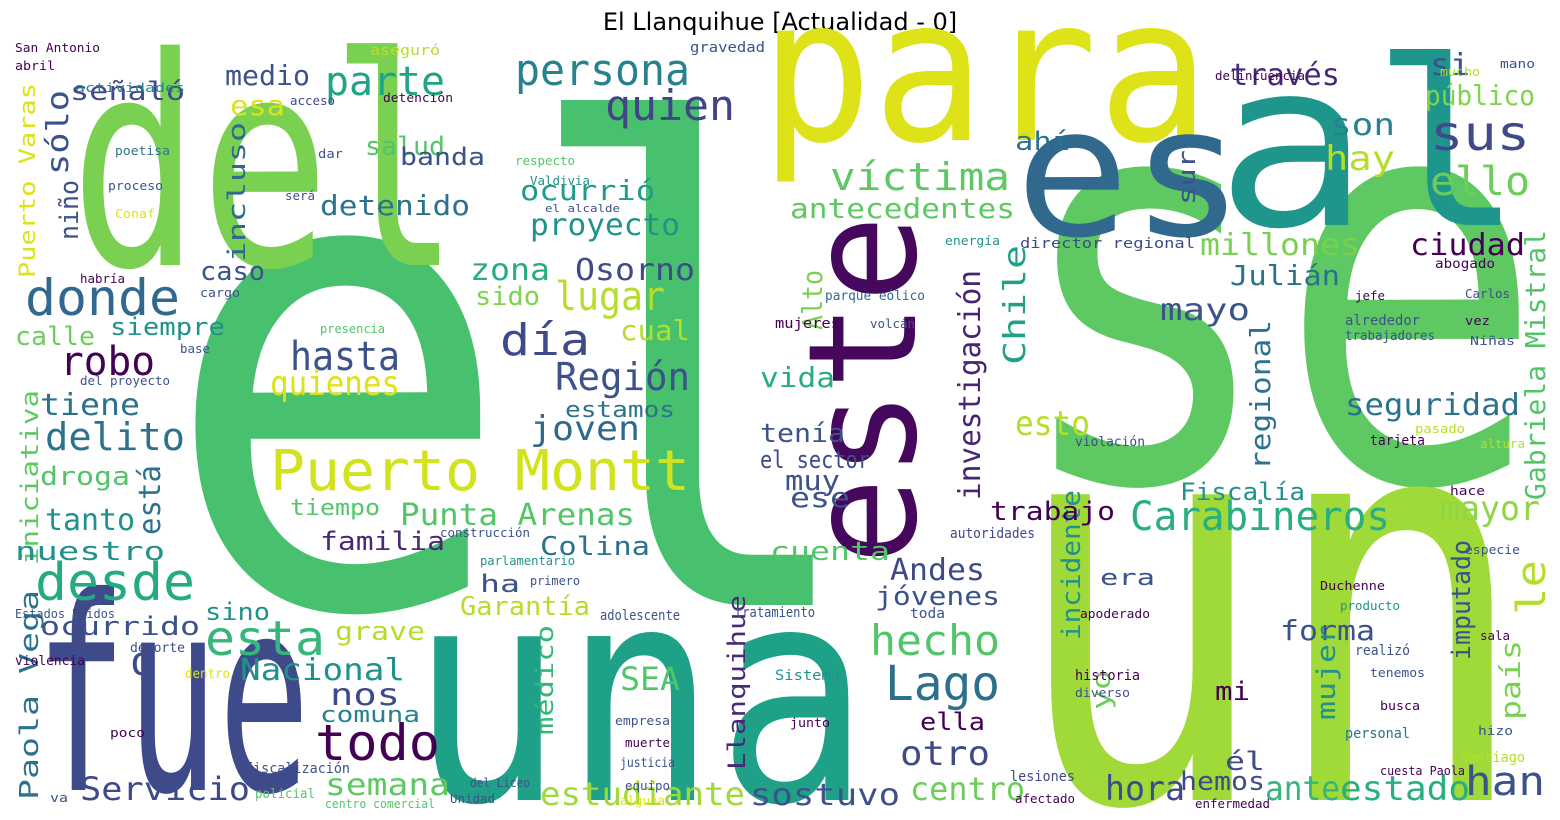  Describe the element at coordinates (585, 429) in the screenshot. I see `word: joven` at that location.